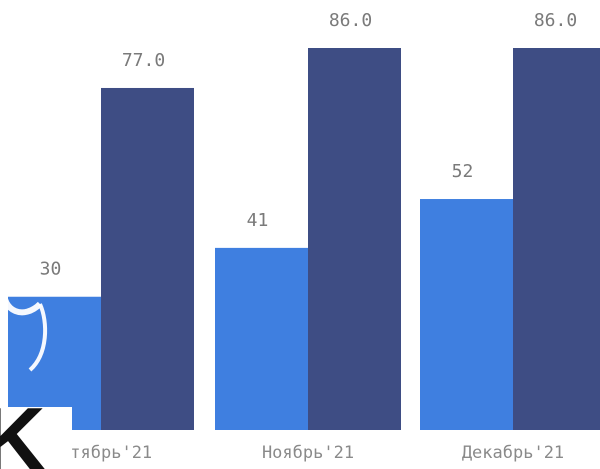 This screenshot has width=600, height=469. Describe the element at coordinates (143, 60) in the screenshot. I see `data-label: 77.0` at that location.